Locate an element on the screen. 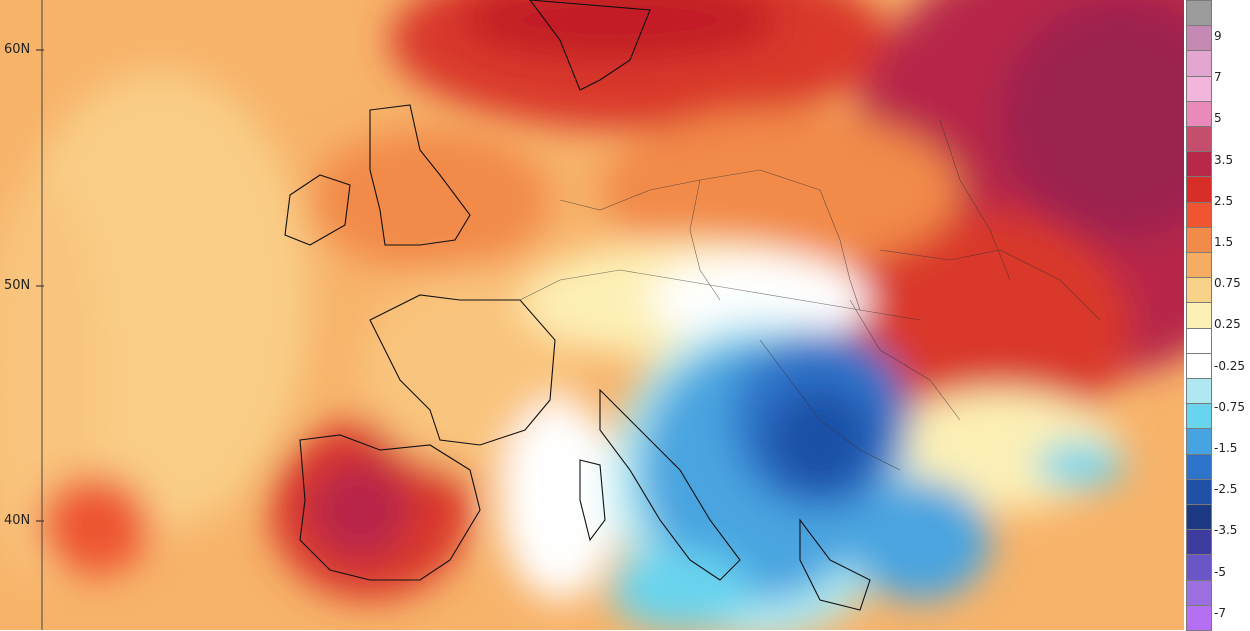 The width and height of the screenshot is (1250, 631). legend-label: -0.75 is located at coordinates (1230, 406).